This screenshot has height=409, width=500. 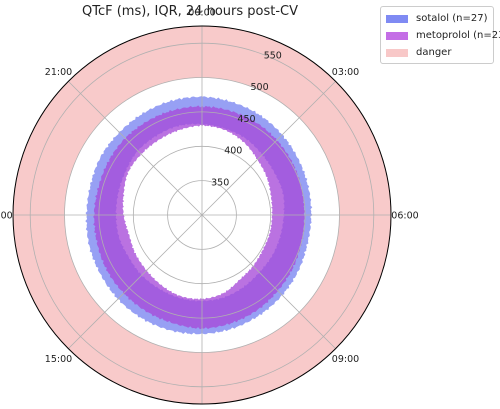 What do you see at coordinates (397, 35) in the screenshot?
I see `legend-swatch-metoprolol` at bounding box center [397, 35].